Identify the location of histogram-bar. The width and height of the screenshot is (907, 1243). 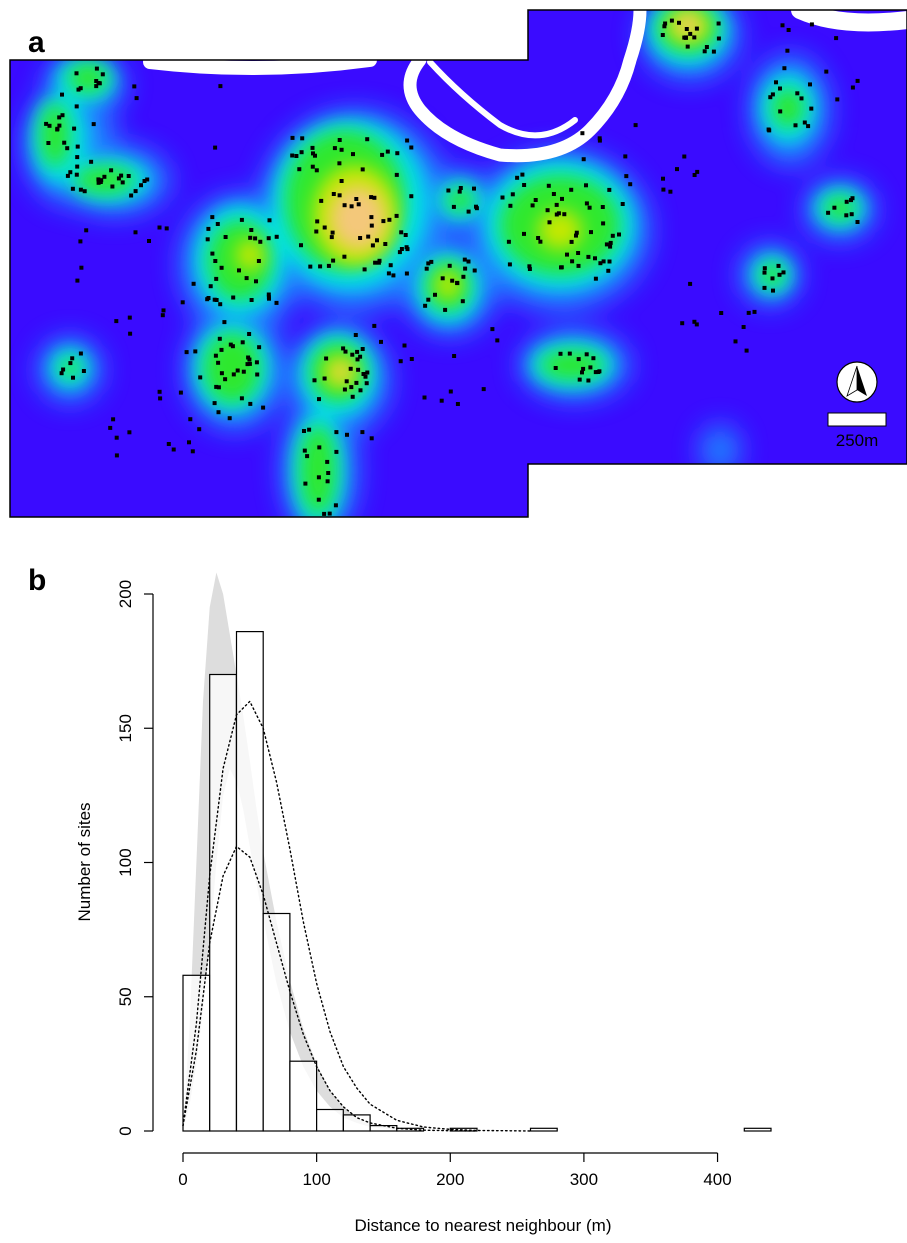
(196, 1053).